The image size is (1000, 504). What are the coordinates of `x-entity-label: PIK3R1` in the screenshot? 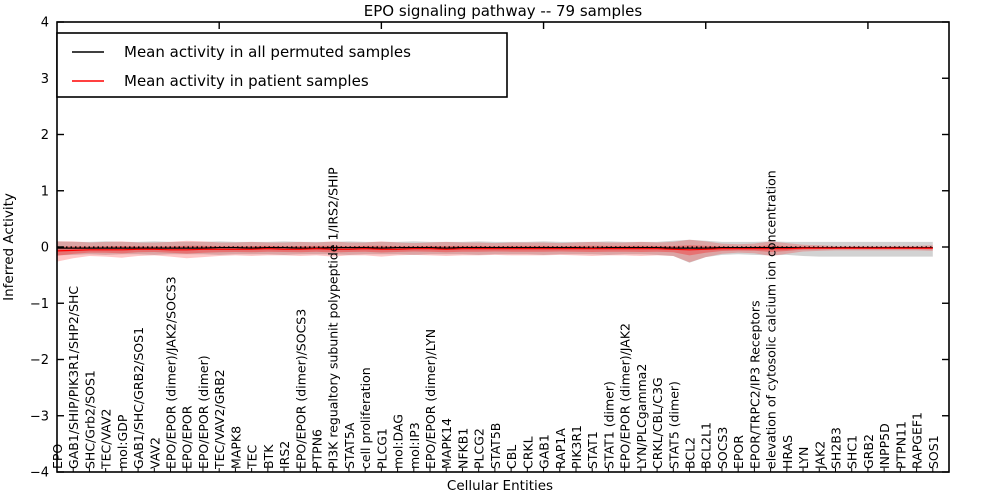 It's located at (576, 447).